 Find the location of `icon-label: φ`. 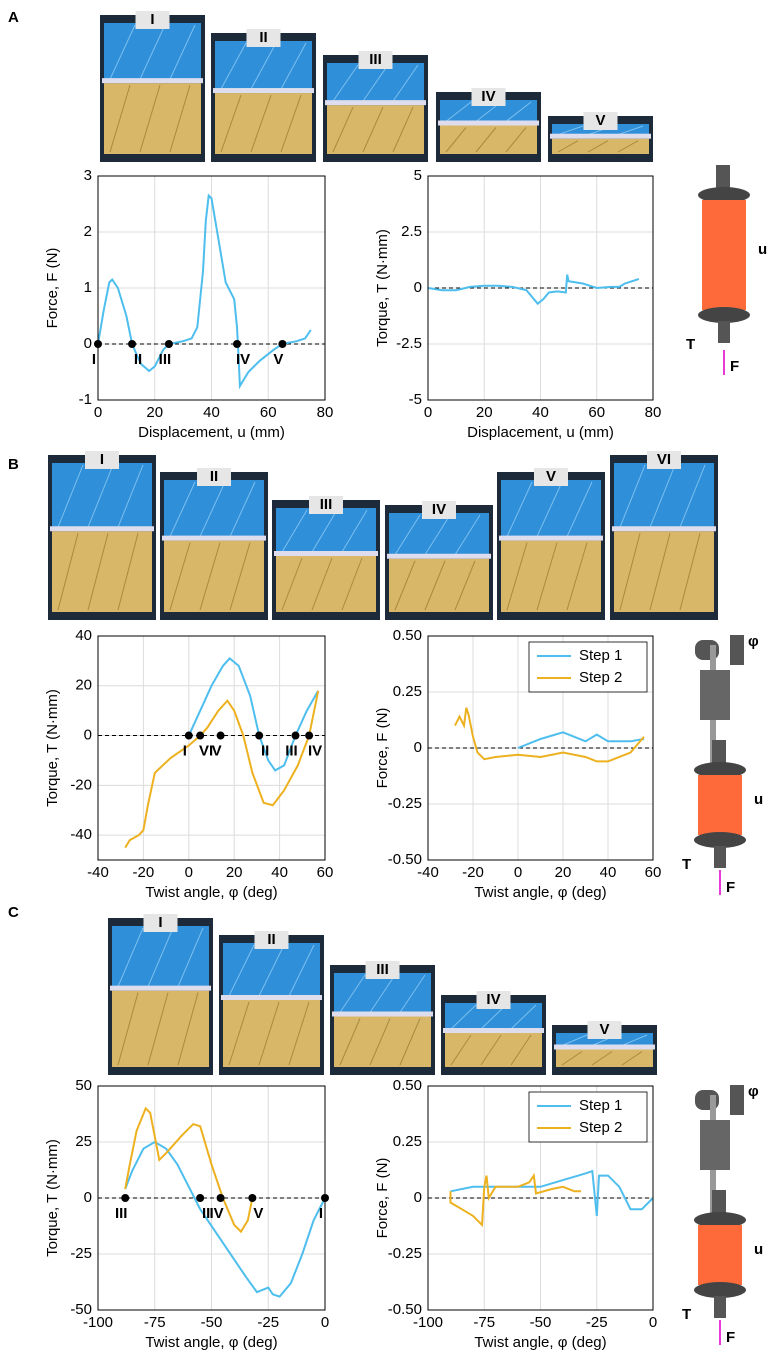

icon-label: φ is located at coordinates (753, 1091).